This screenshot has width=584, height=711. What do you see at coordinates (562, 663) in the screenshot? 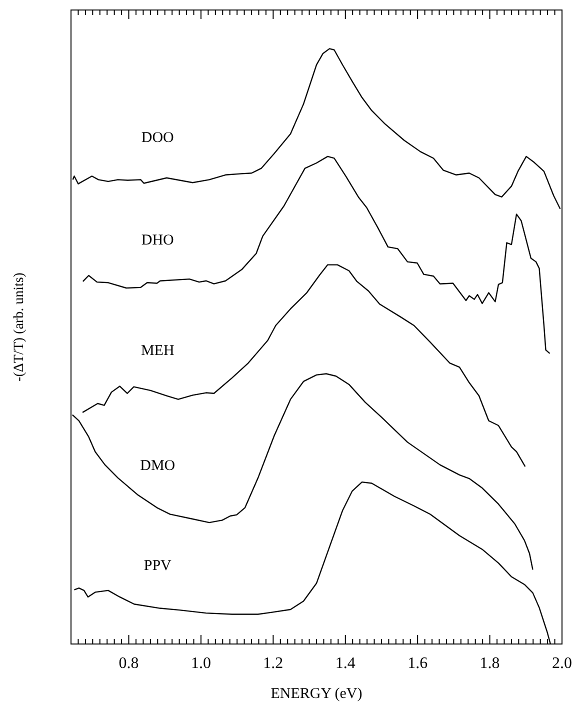
I see `x-tick-label: 2.0` at bounding box center [562, 663].